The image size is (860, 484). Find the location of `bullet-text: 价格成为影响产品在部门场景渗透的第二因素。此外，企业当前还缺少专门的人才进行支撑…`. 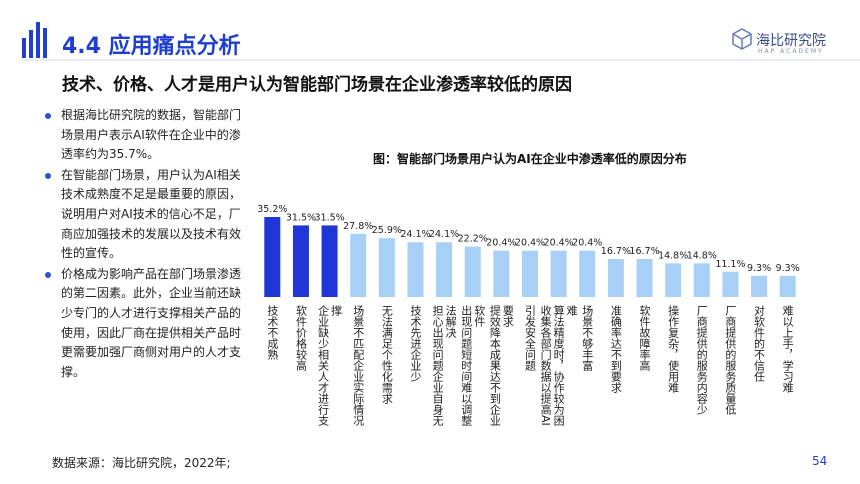

bullet-text: 价格成为影响产品在部门场景渗透的第二因素。此外，企业当前还缺少专门的人才进行支撑… is located at coordinates (144, 324).